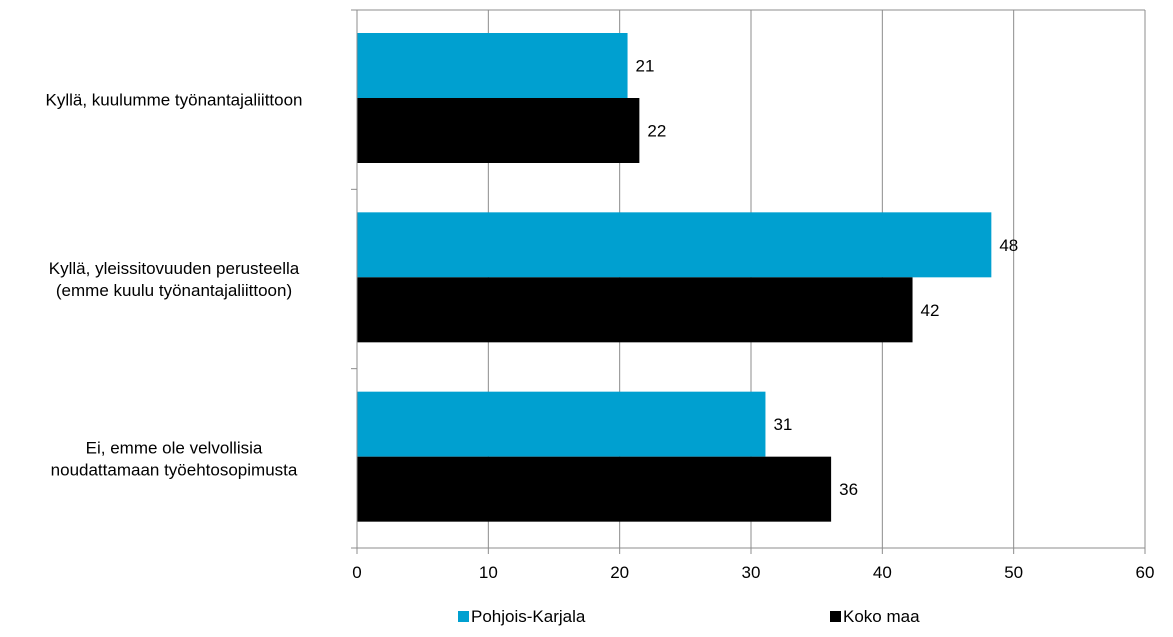 This screenshot has width=1173, height=637. What do you see at coordinates (848, 489) in the screenshot?
I see `data-label: 36` at bounding box center [848, 489].